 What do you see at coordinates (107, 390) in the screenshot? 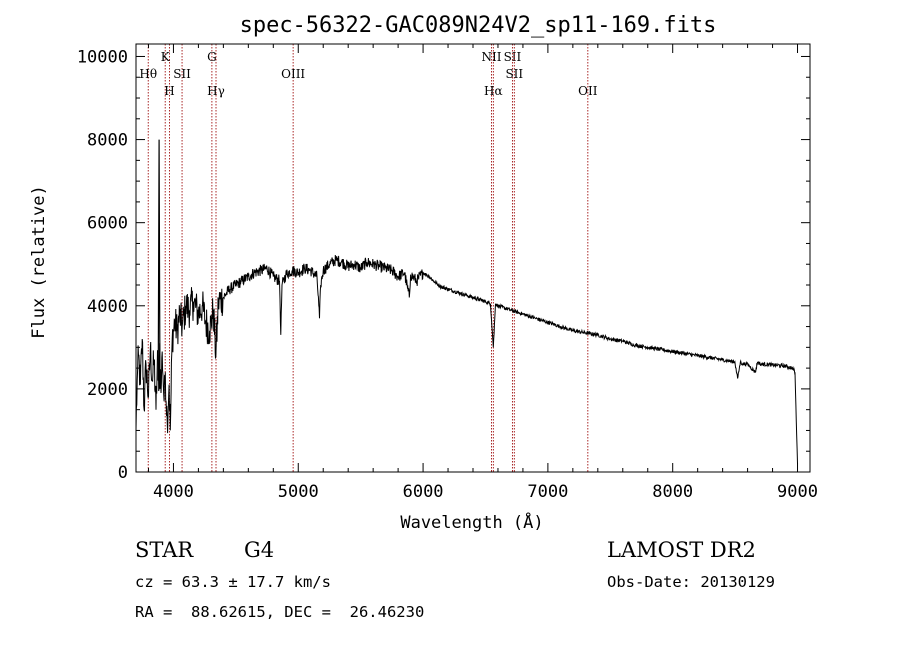
I see `y-tick-label: 2000` at bounding box center [107, 390].